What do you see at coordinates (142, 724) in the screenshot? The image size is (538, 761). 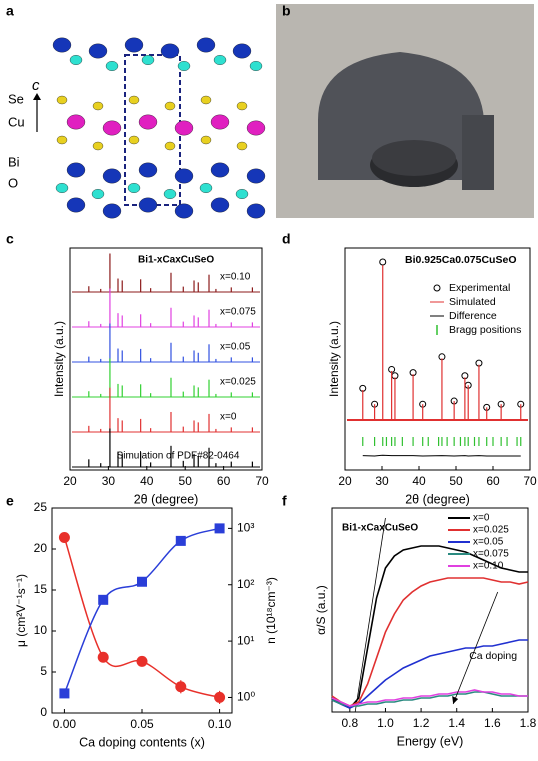 I see `x-tick-label: 0.05` at bounding box center [142, 724].